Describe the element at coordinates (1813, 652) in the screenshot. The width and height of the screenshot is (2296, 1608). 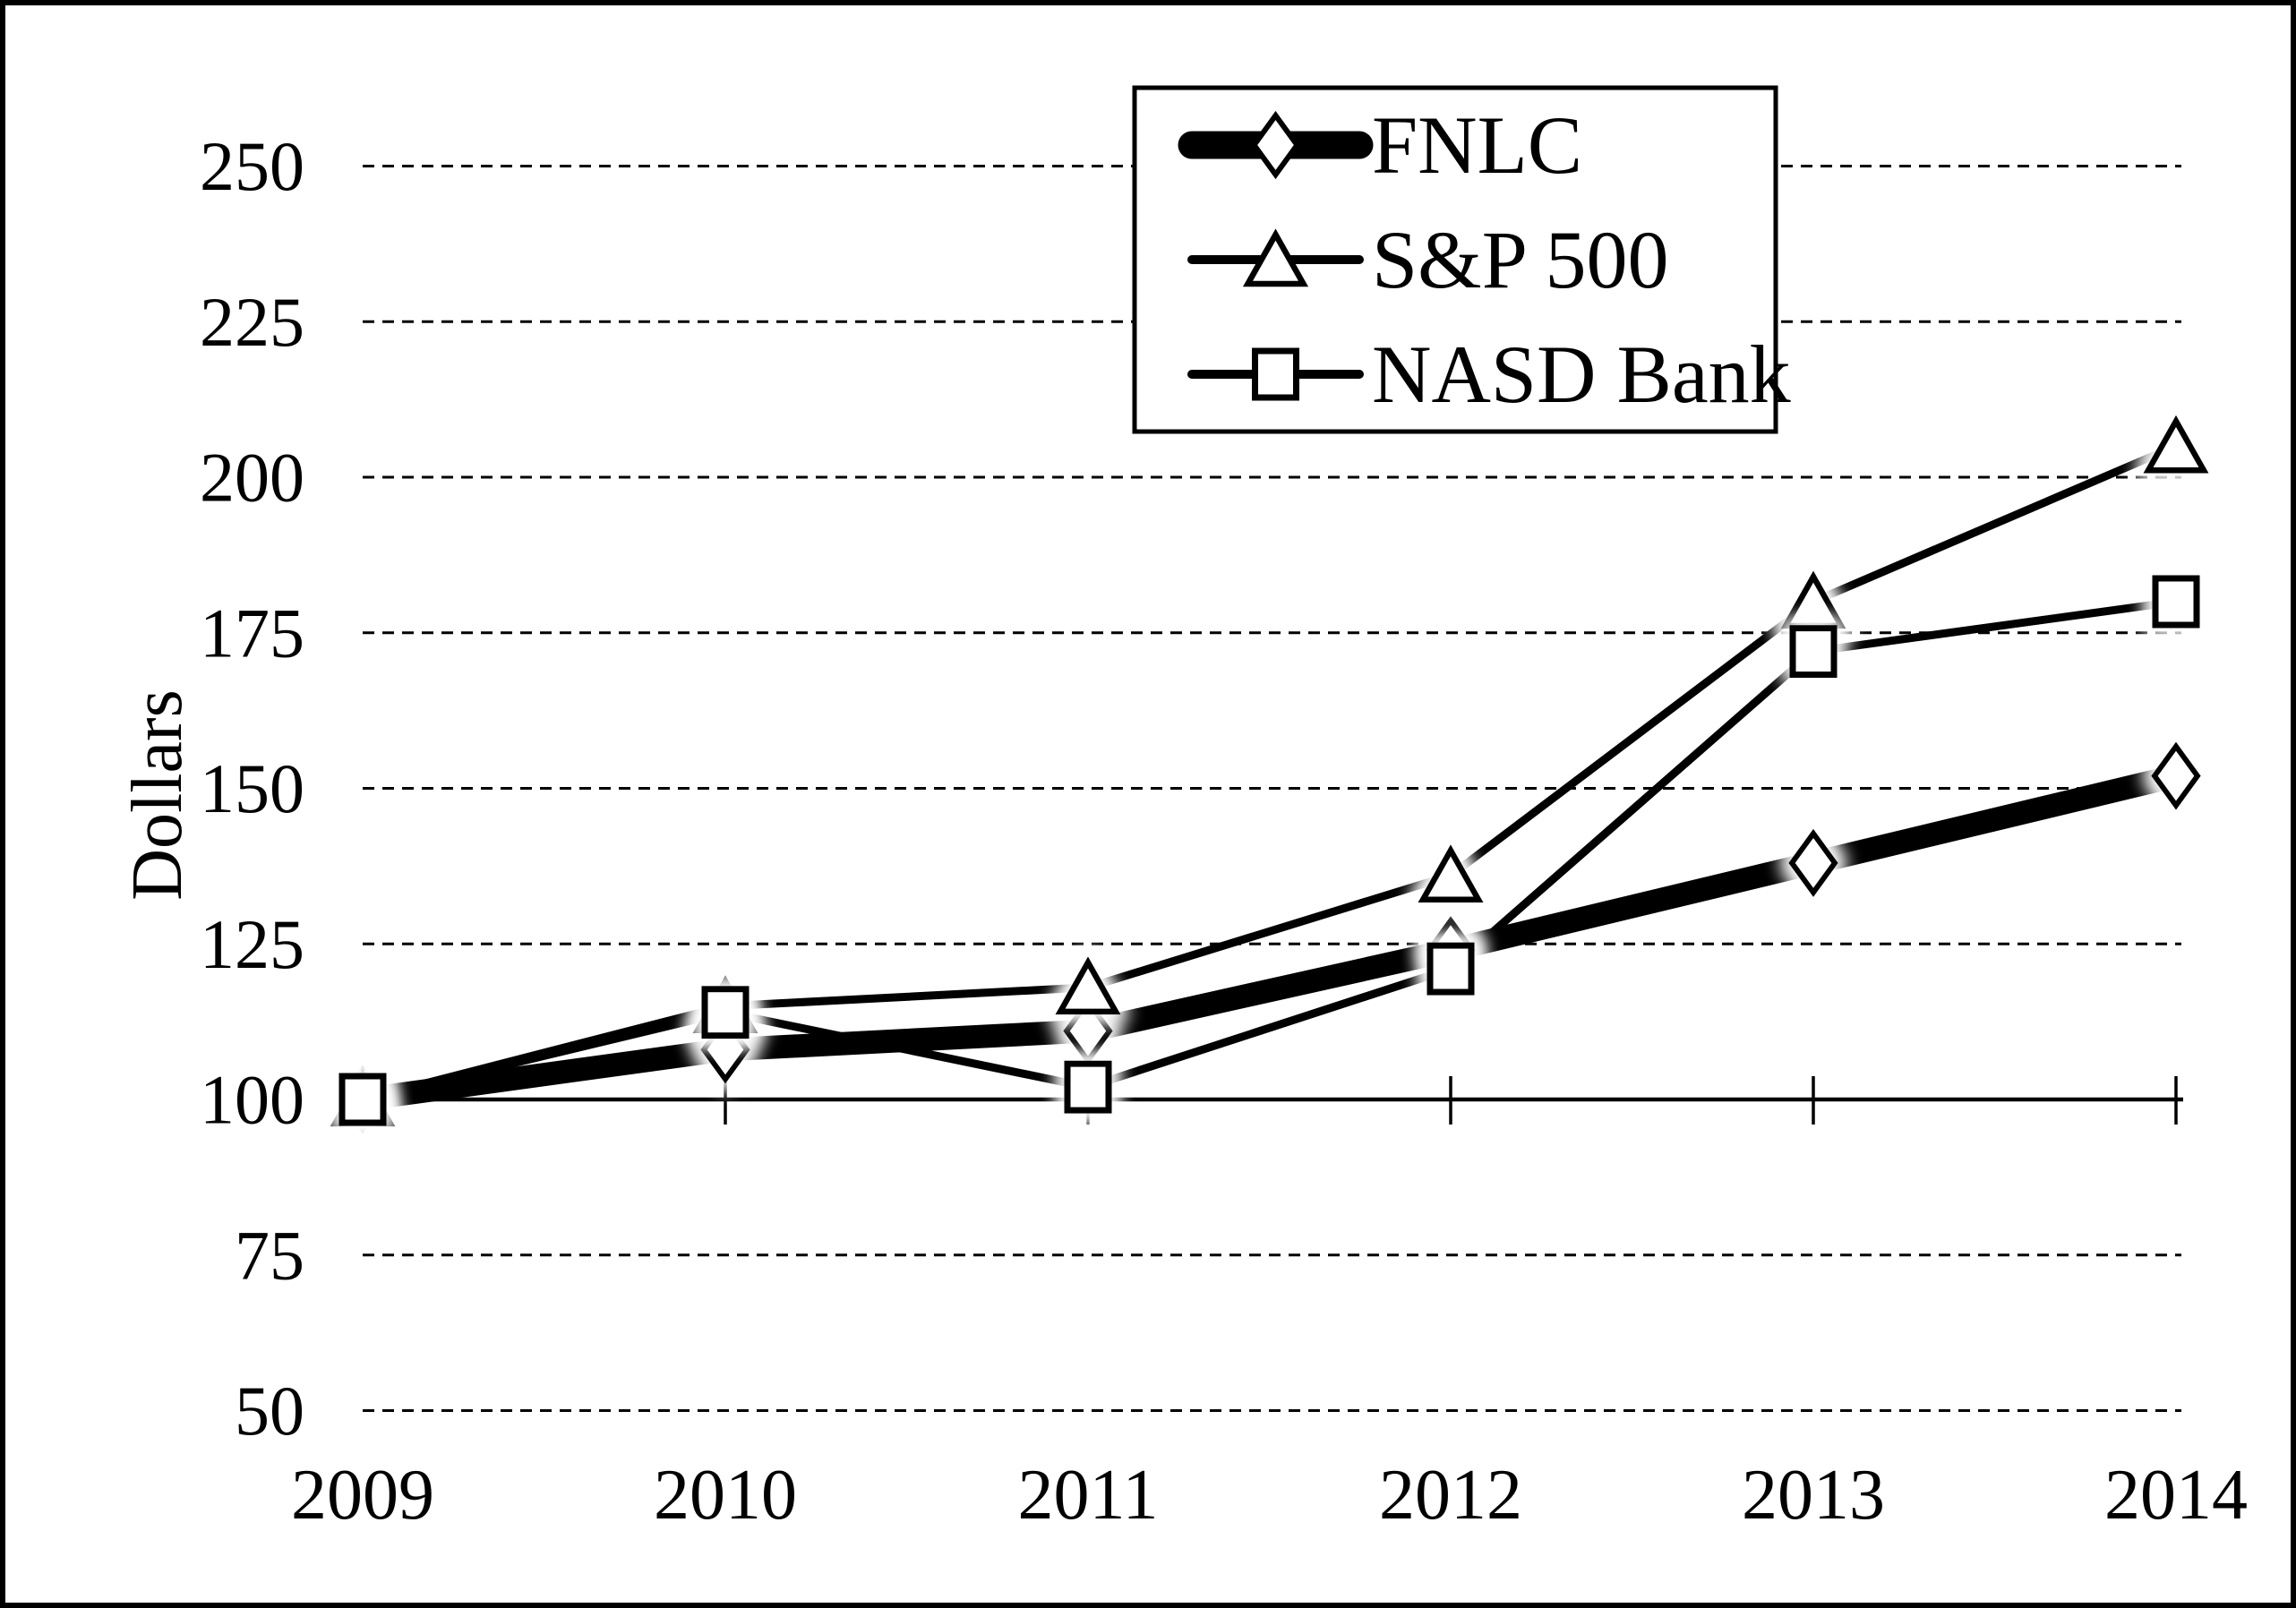
I see `marker-square-2013` at that location.